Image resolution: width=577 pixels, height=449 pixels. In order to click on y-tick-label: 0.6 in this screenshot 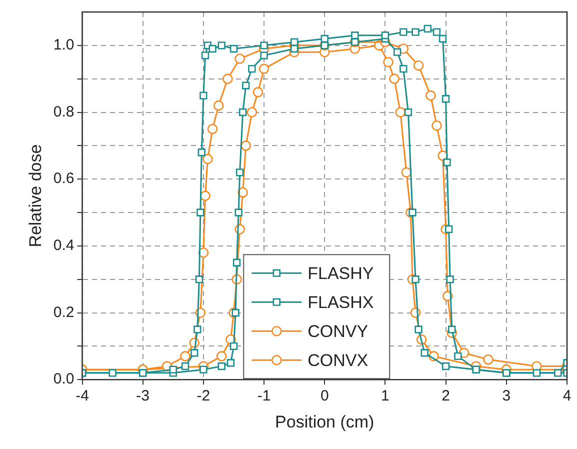, I will do `click(63, 179)`.